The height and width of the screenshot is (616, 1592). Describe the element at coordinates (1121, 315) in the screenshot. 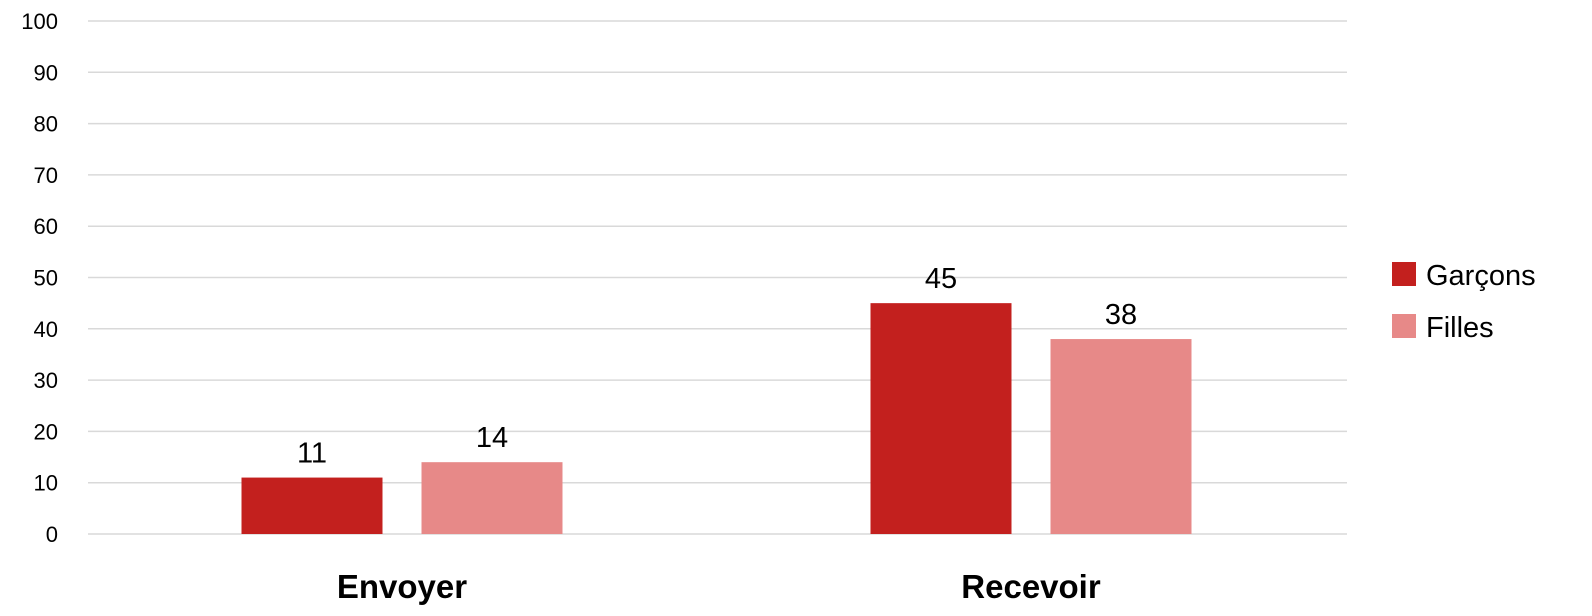

I see `bar-value-label: 38` at that location.